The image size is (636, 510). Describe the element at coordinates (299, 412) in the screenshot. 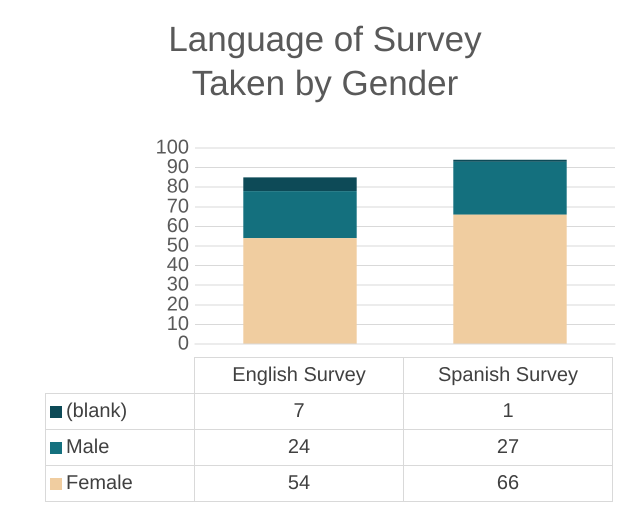

I see `data-label: 7` at that location.